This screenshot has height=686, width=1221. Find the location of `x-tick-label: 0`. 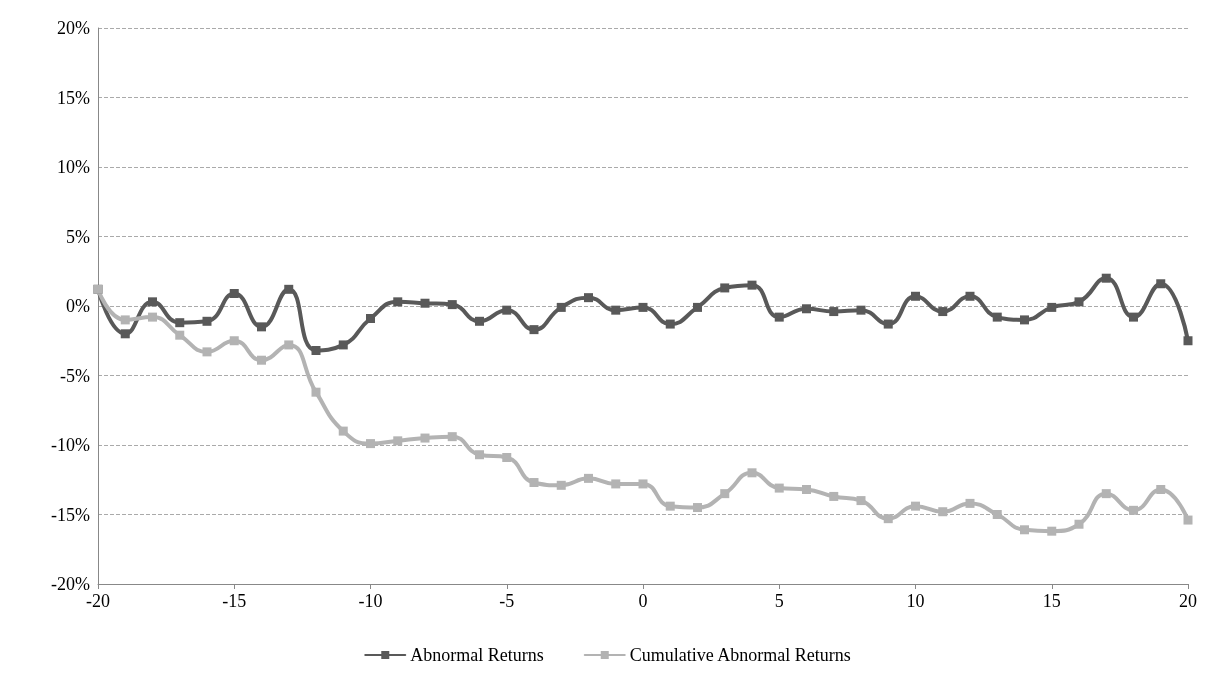

x-tick-label: 0 is located at coordinates (643, 601).